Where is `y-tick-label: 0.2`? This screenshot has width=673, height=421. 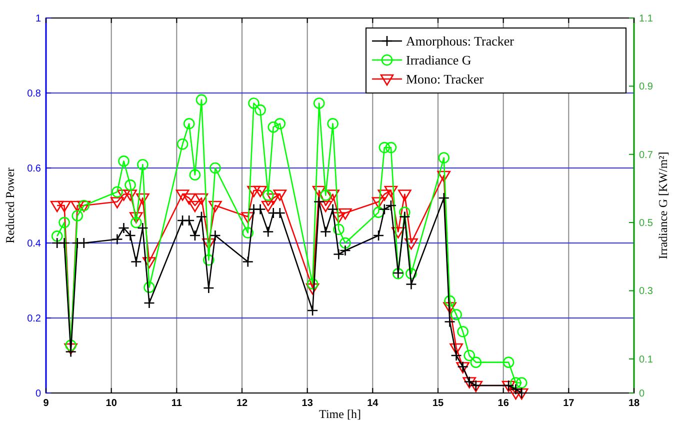 y-tick-label: 0.2 is located at coordinates (34, 319).